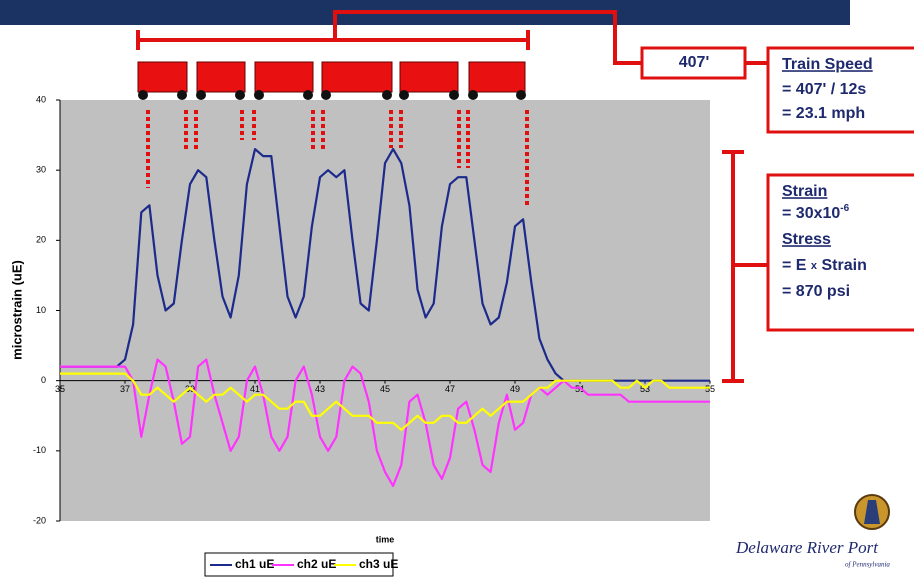 The image size is (914, 577). I want to click on y-tick-label: 40, so click(41, 99).